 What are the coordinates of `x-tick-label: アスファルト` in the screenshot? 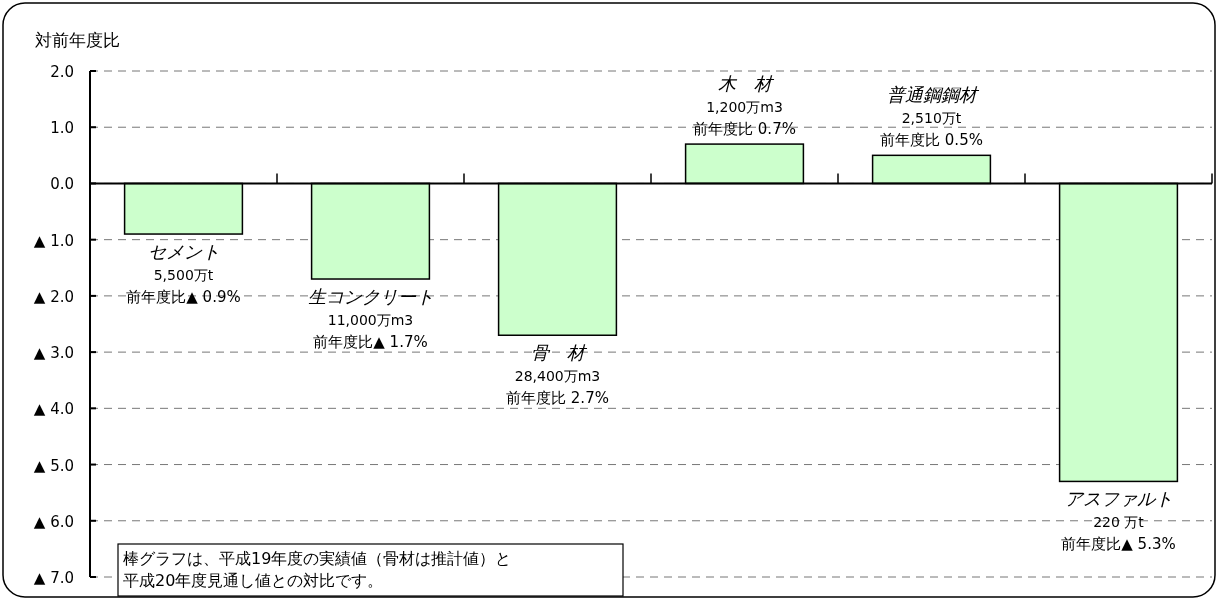 It's located at (1118, 499).